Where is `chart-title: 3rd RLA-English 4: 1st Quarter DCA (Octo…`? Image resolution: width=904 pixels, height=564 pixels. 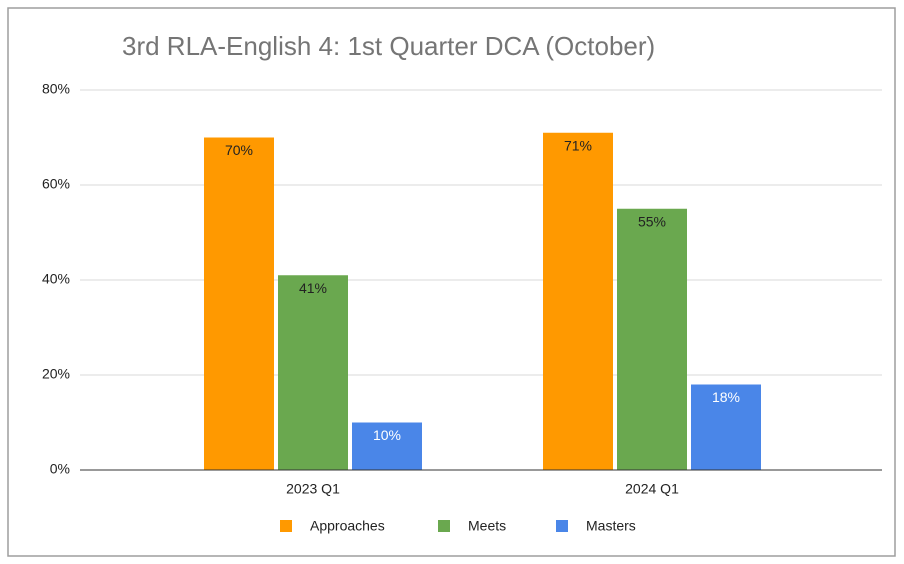 chart-title: 3rd RLA-English 4: 1st Quarter DCA (Octo… is located at coordinates (388, 46).